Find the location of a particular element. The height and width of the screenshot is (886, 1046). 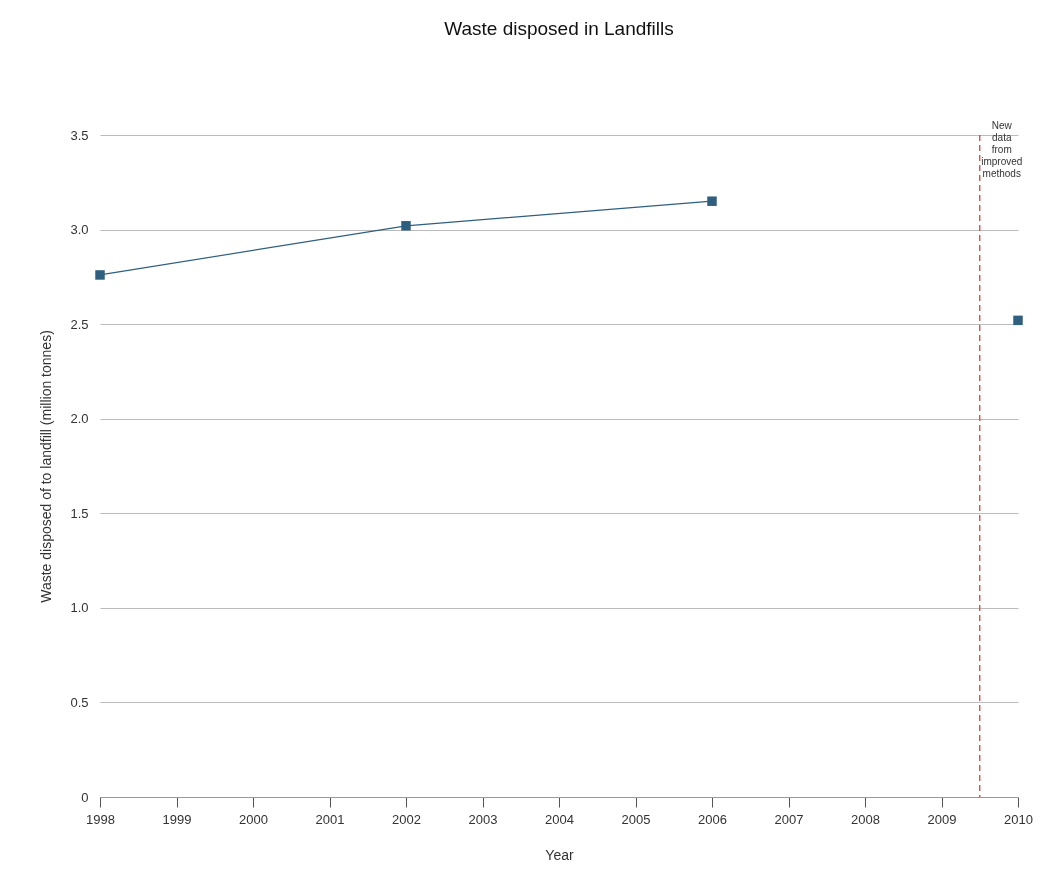

y-tick-label: 2.0 is located at coordinates (79, 419).